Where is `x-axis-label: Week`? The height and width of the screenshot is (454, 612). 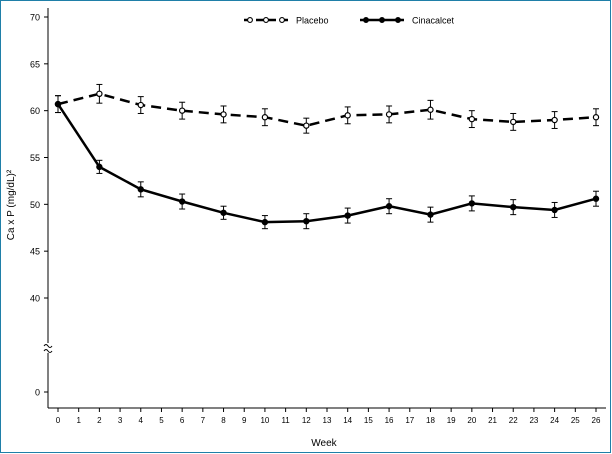
x-axis-label: Week is located at coordinates (324, 443).